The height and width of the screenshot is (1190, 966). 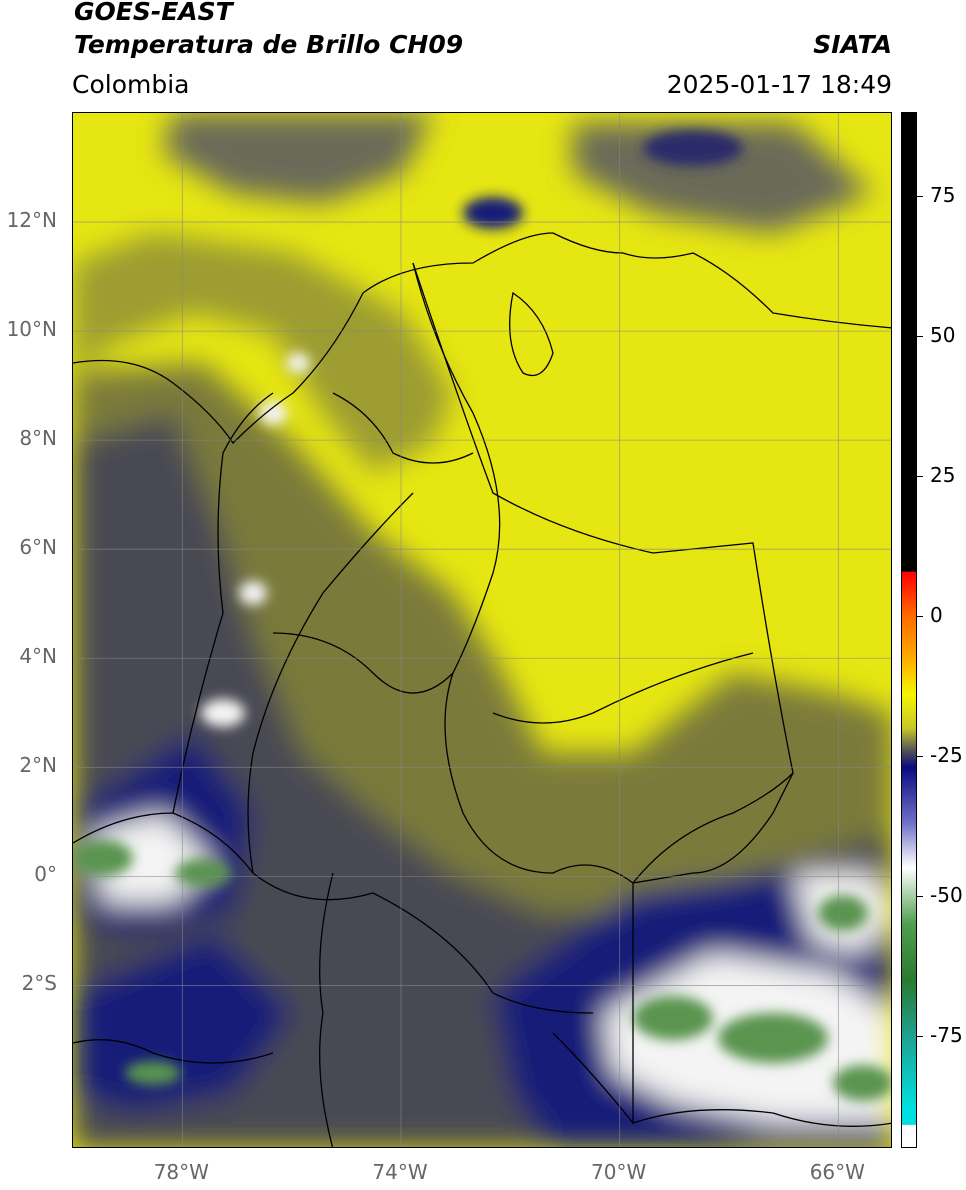 What do you see at coordinates (946, 895) in the screenshot?
I see `colorbar-tick-label: -50` at bounding box center [946, 895].